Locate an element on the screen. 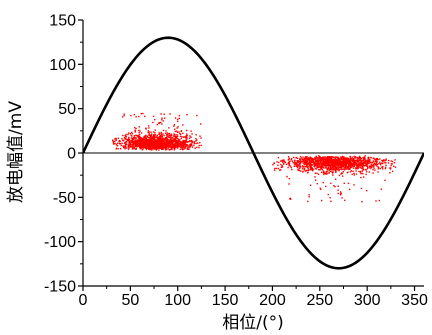 This screenshot has width=432, height=335. y-tick-label: 150 is located at coordinates (62, 21).